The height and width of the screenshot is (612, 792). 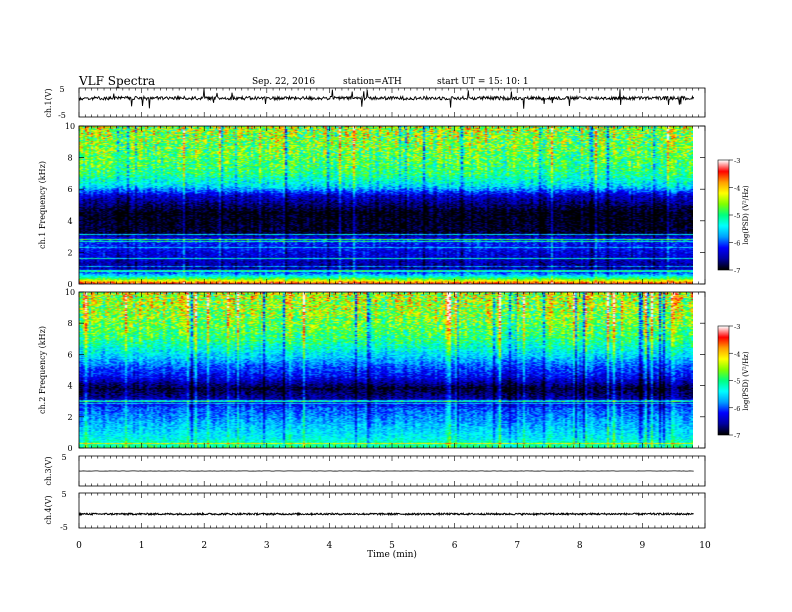 I want to click on ch1-freq-tick-label: 10, so click(x=70, y=126).